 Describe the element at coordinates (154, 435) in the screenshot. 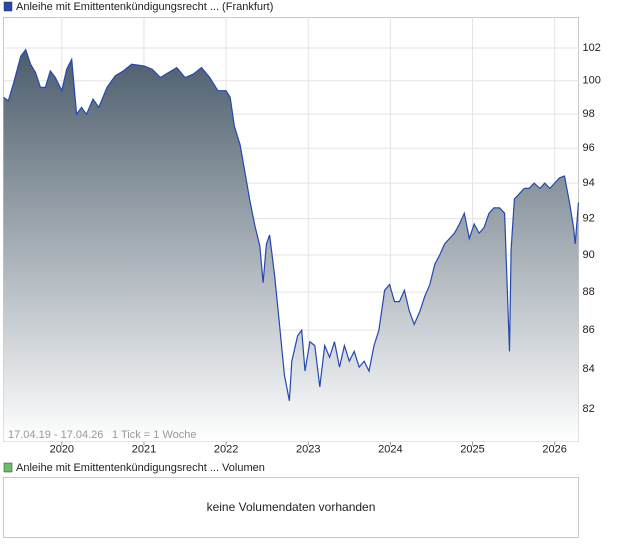

I see `annotation: 1 Tick = 1 Woche` at that location.